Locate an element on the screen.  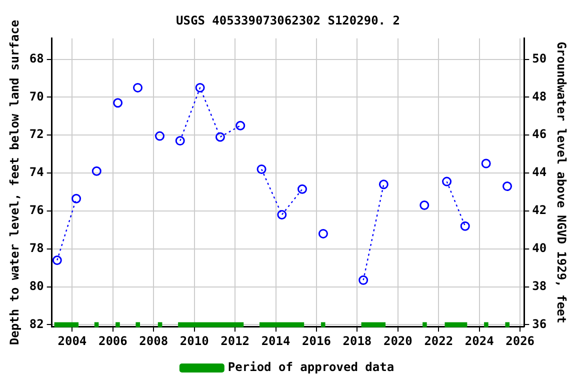
y-tick-label: 68 is located at coordinates (36, 58).